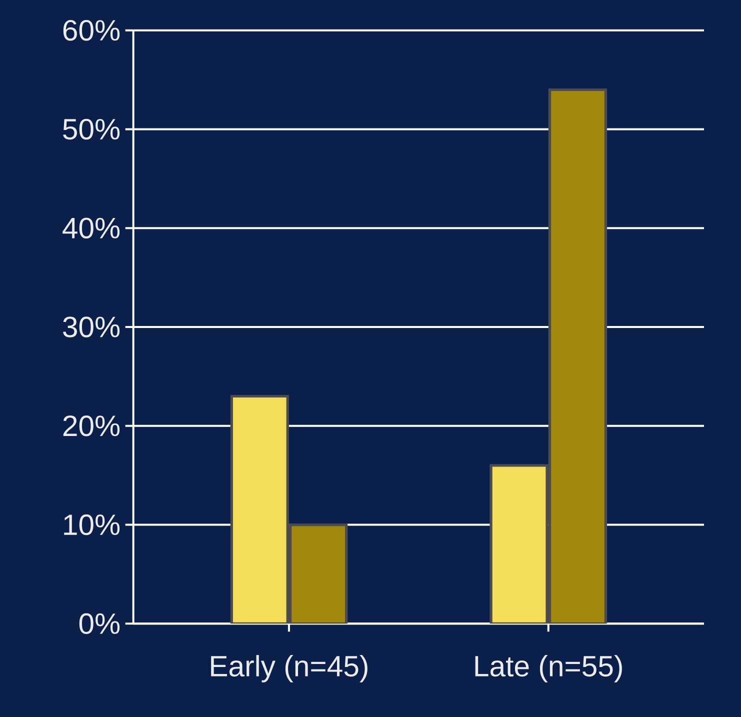  Describe the element at coordinates (91, 129) in the screenshot. I see `y-tick-label: 50%` at that location.